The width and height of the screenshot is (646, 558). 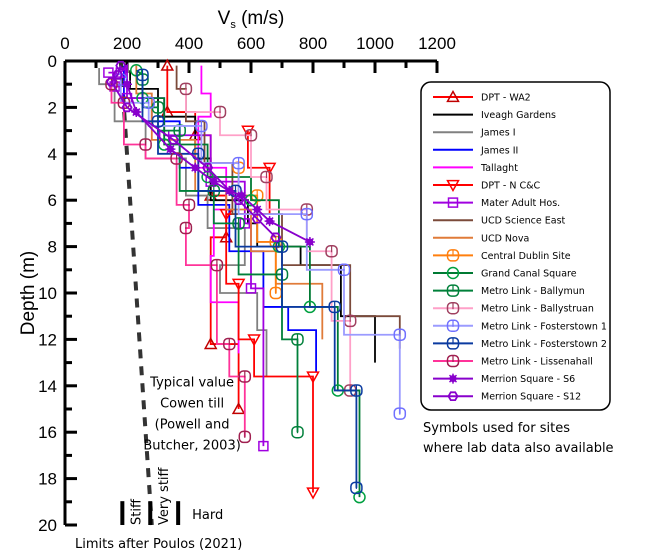 I want to click on legend-item: DPT - WA2, so click(x=482, y=96).